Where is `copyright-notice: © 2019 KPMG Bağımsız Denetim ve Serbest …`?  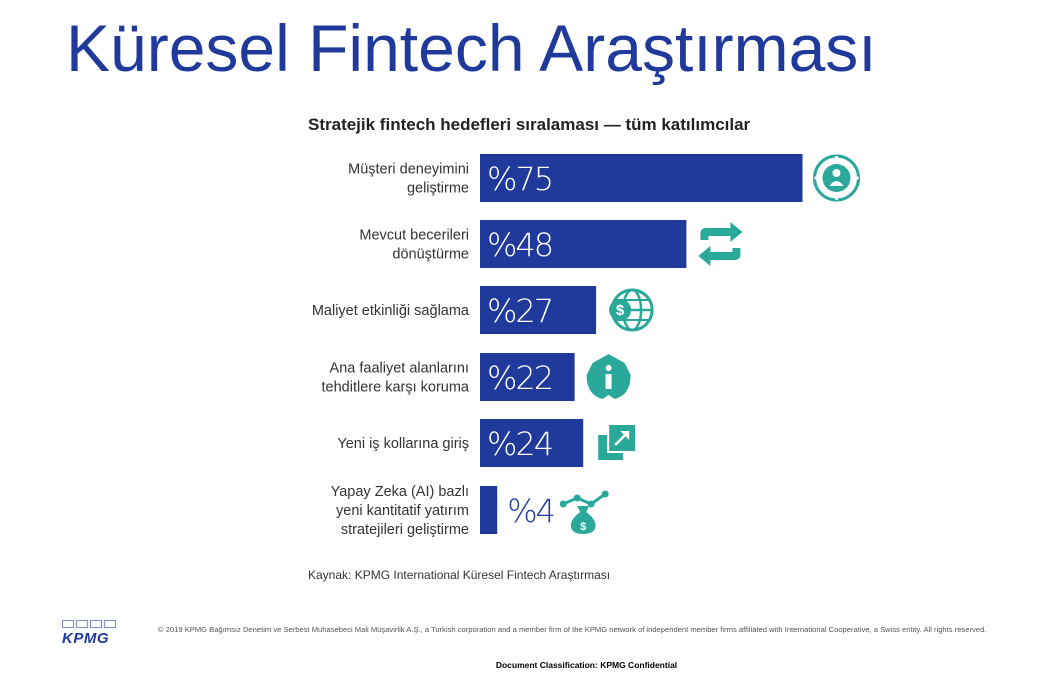 copyright-notice: © 2019 KPMG Bağımsız Denetim ve Serbest … is located at coordinates (572, 629).